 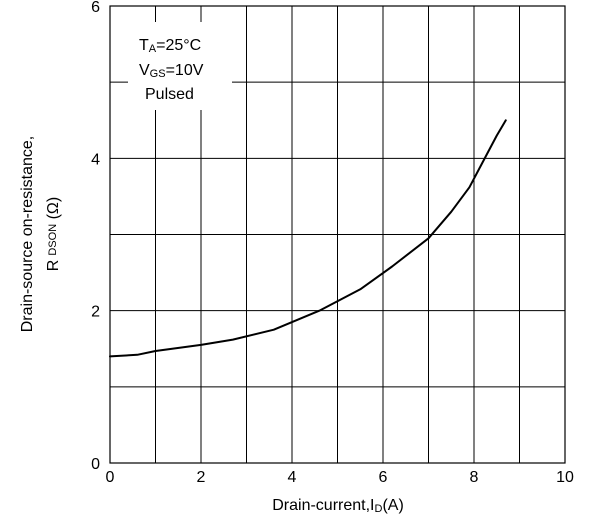 I want to click on y-tick-label: 4, so click(x=95, y=159).